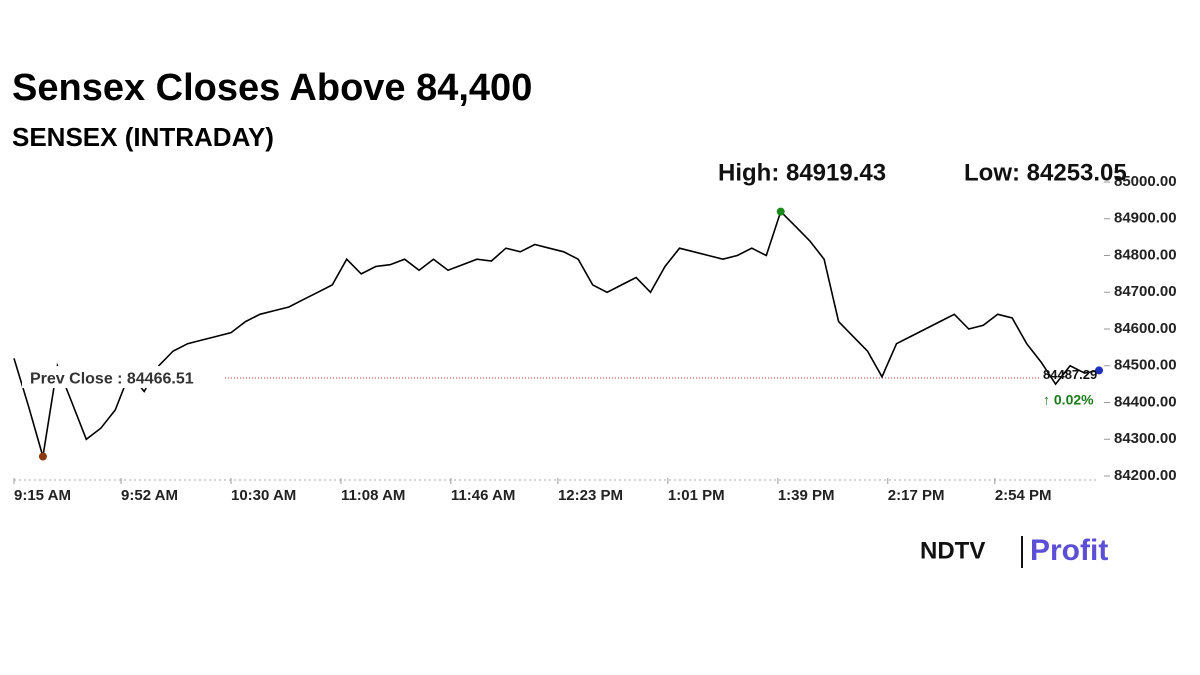 The height and width of the screenshot is (675, 1200). Describe the element at coordinates (1069, 550) in the screenshot. I see `brand-profit: Profit` at that location.